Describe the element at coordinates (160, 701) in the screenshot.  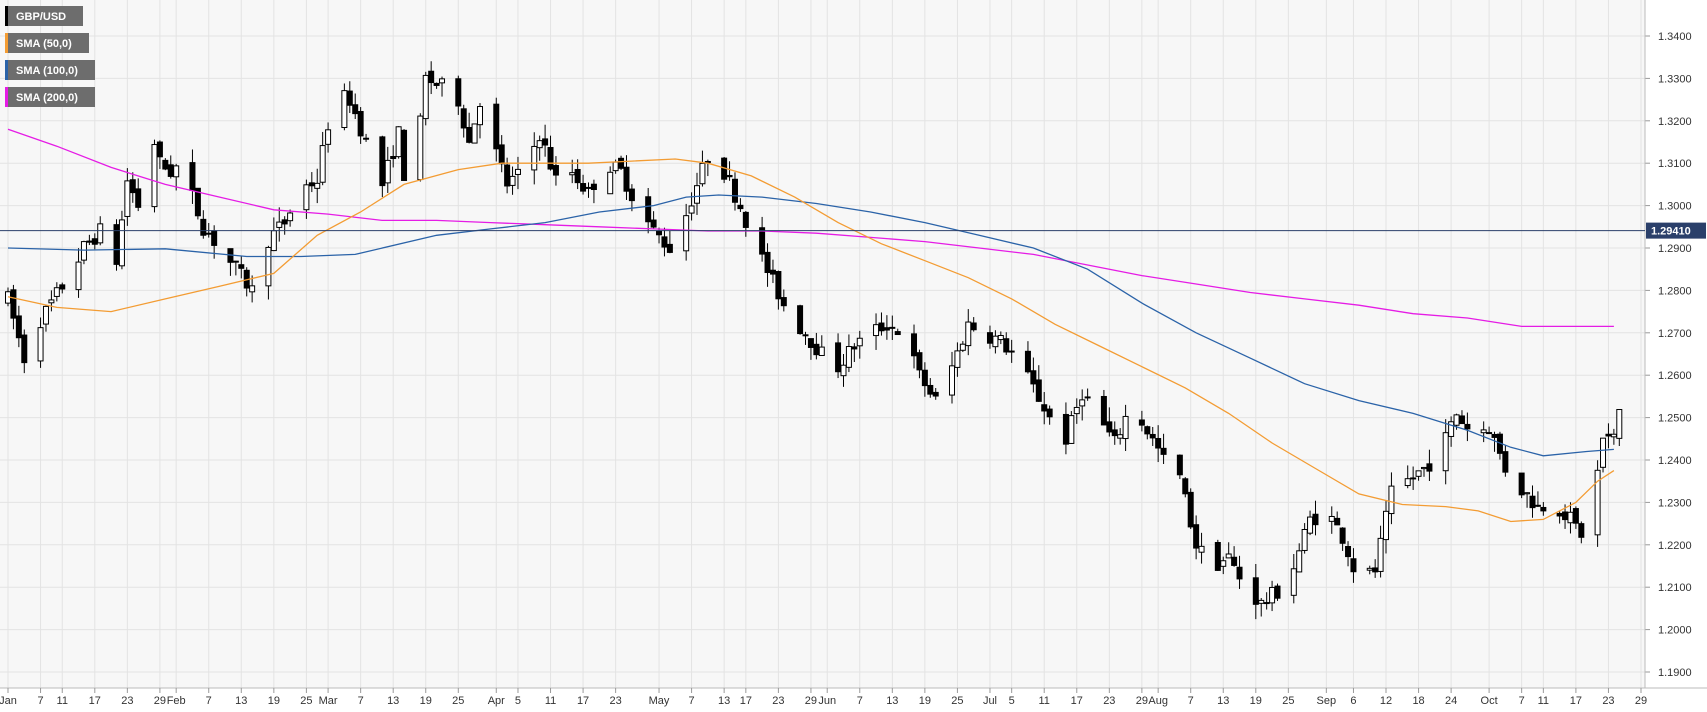
I see `x-tick-label: 29` at that location.